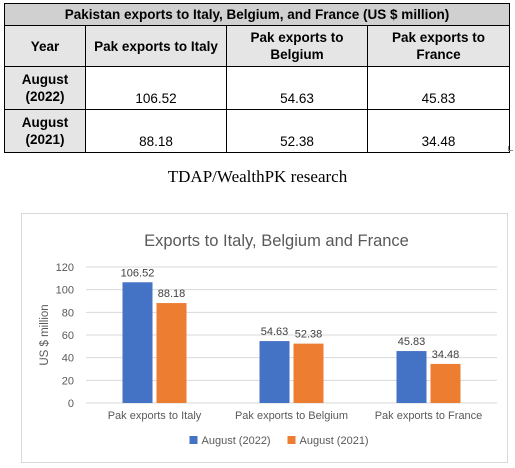 The width and height of the screenshot is (515, 468). I want to click on cell-belgium: 54.63, so click(297, 88).